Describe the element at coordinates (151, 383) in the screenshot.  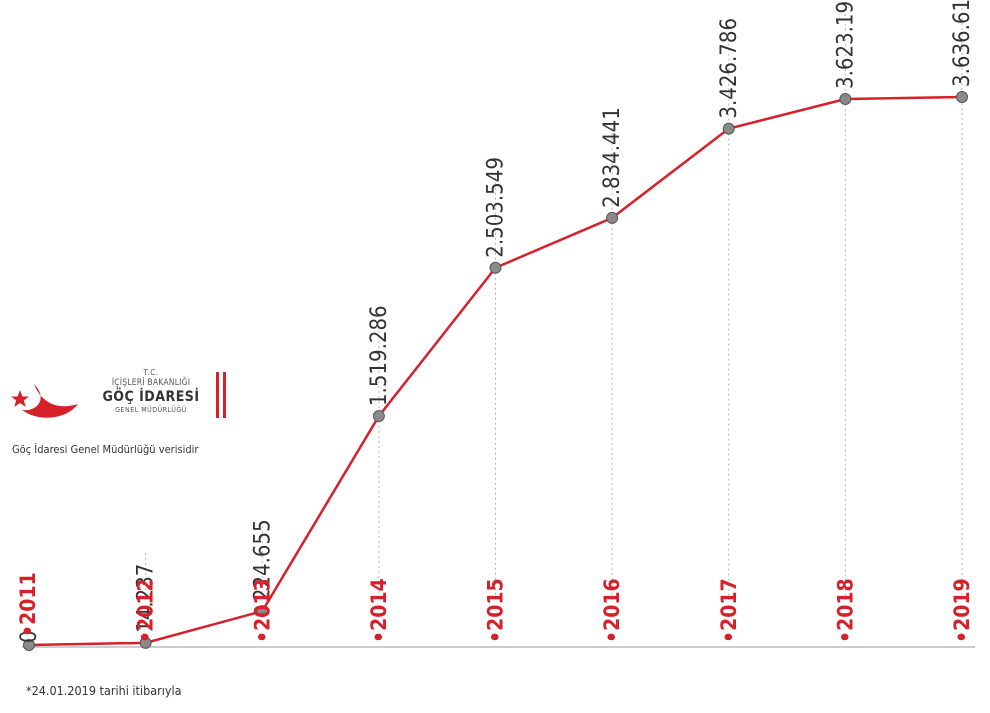
I see `logo-ministry: İÇİŞLERİ BAKANLIĞI` at that location.